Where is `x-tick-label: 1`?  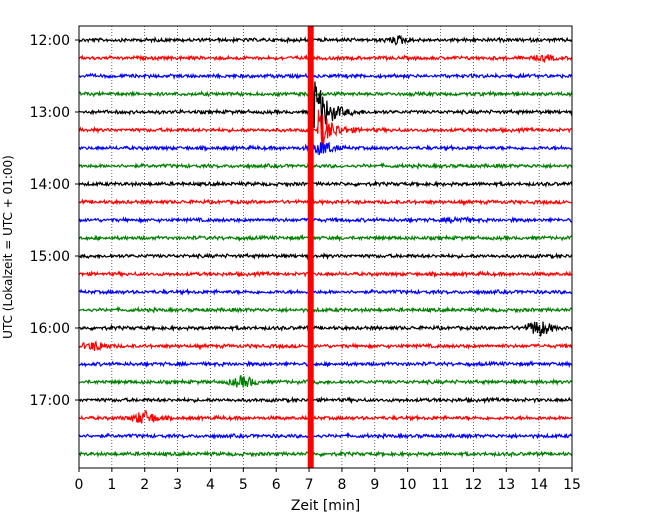 x-tick-label: 1 is located at coordinates (111, 485).